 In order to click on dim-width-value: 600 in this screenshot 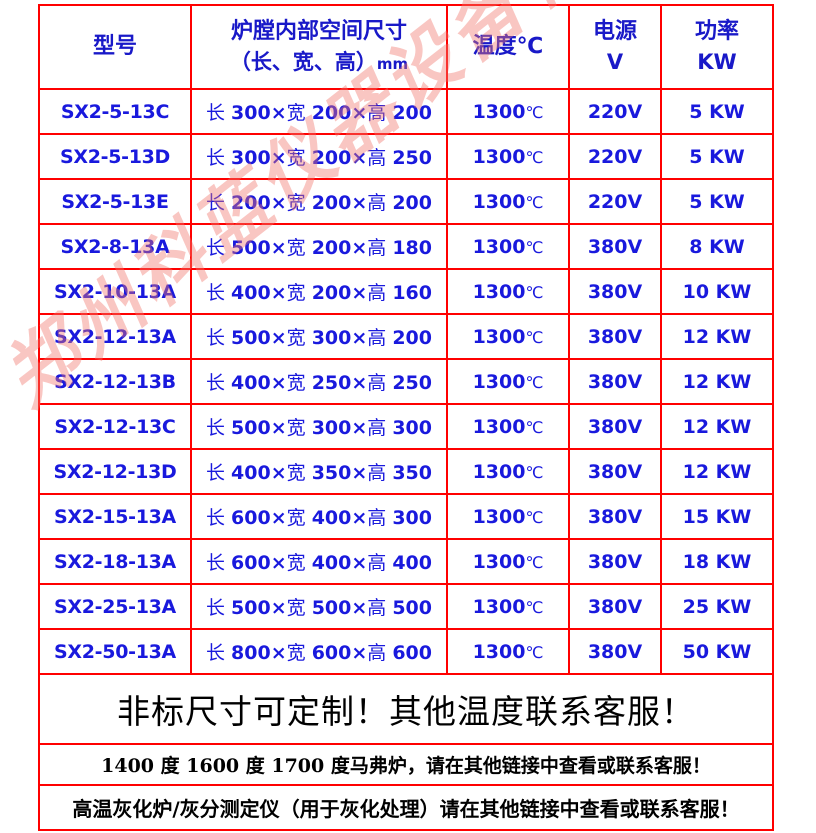, I will do `click(331, 653)`.